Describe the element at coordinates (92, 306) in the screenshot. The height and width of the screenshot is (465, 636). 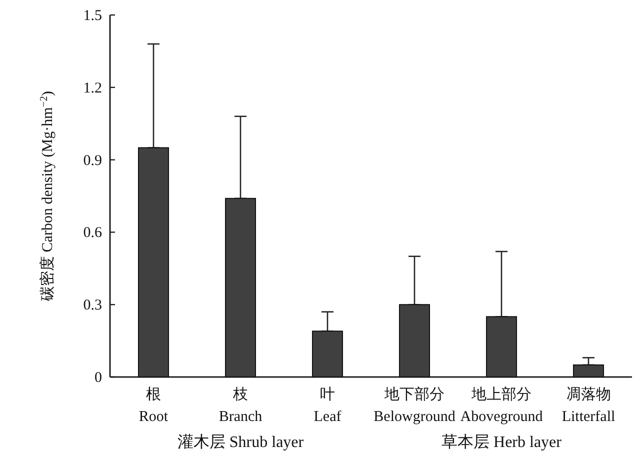
I see `y-tick-label: 0.3` at that location.